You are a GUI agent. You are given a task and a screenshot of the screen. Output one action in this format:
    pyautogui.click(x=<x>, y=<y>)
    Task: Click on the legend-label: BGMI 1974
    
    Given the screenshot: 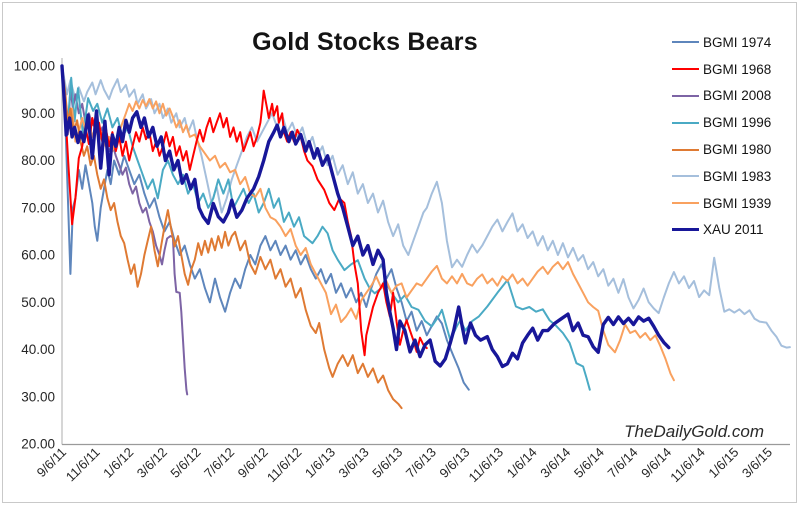 What is the action you would take?
    pyautogui.click(x=737, y=42)
    